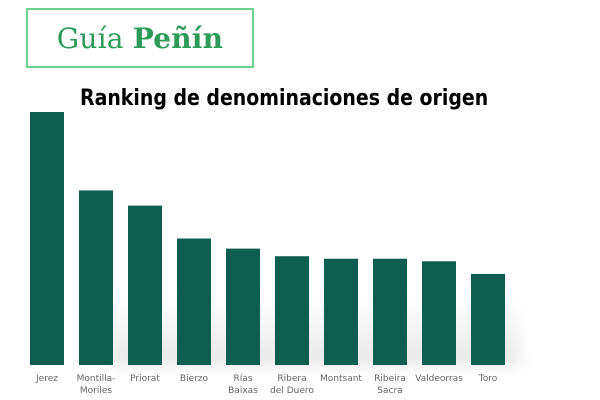 This screenshot has width=600, height=400. Describe the element at coordinates (178, 38) in the screenshot. I see `logo-text-penin: Peñín` at that location.